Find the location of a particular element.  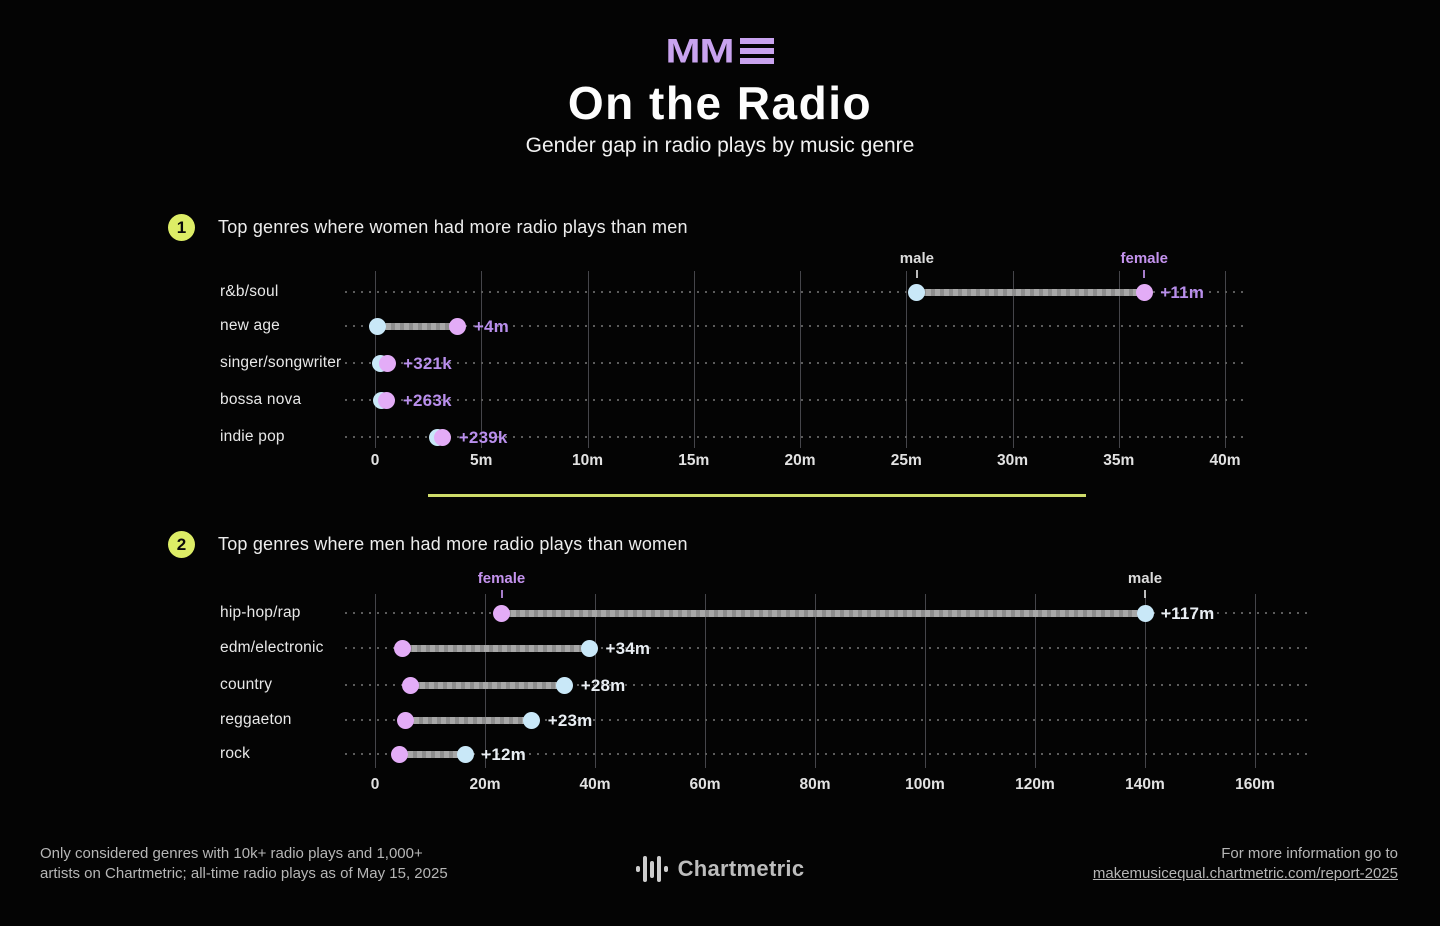

gap-value-label: +263k is located at coordinates (427, 400).